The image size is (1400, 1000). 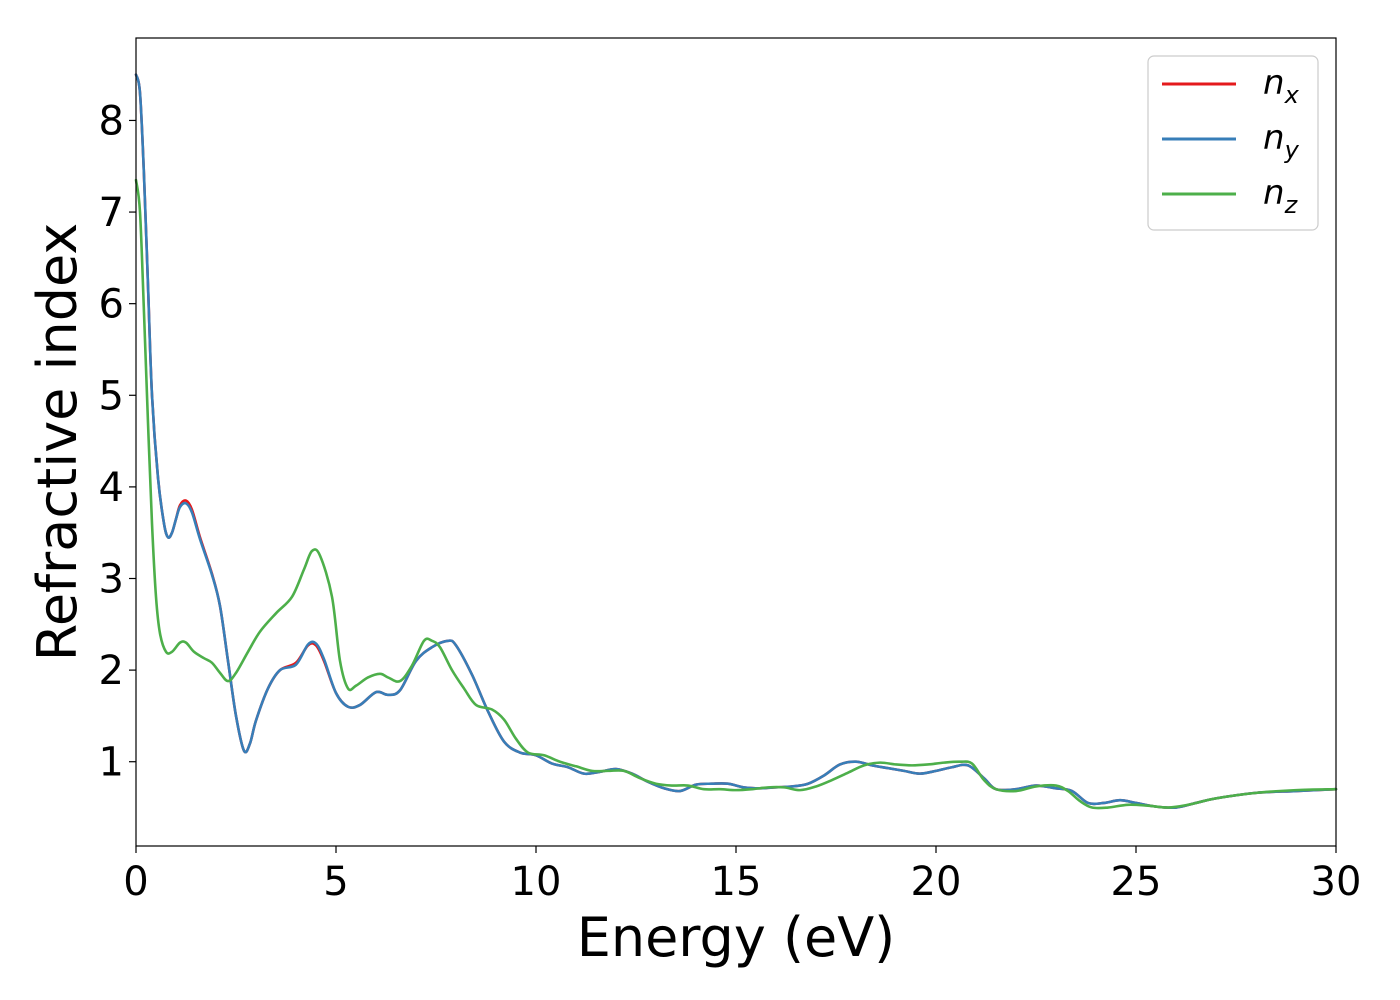 What do you see at coordinates (111, 763) in the screenshot?
I see `y-tick-label: 1` at bounding box center [111, 763].